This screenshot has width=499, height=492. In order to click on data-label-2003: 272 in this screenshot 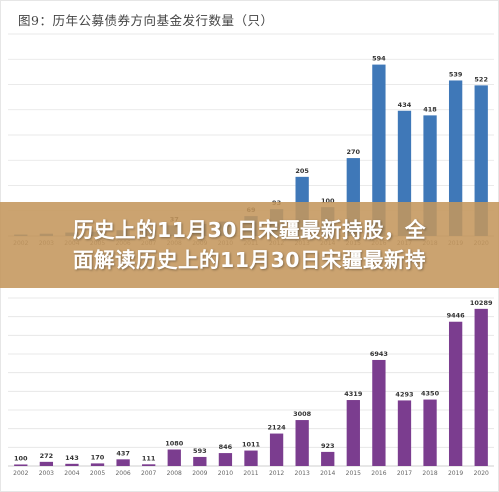, I will do `click(47, 456)`.